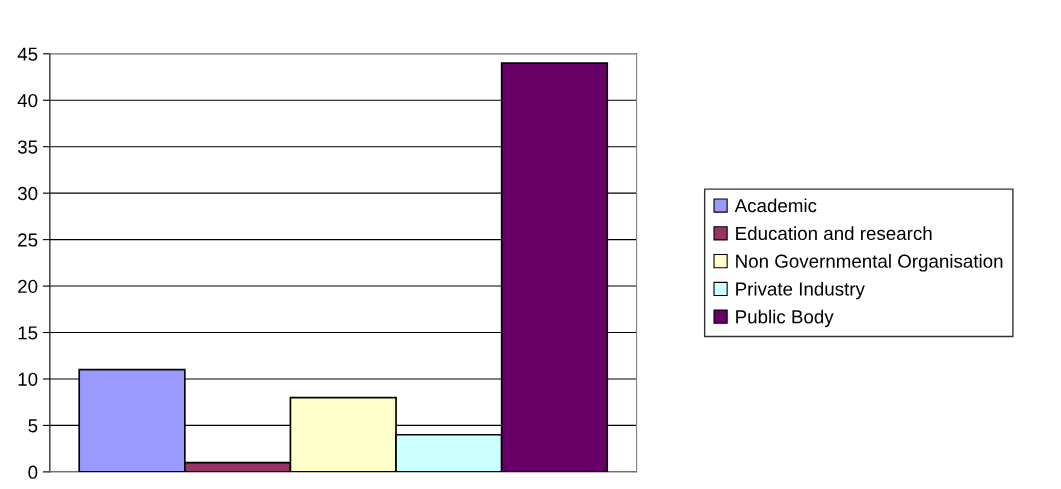  I want to click on y-tick-label: 45, so click(27, 54).